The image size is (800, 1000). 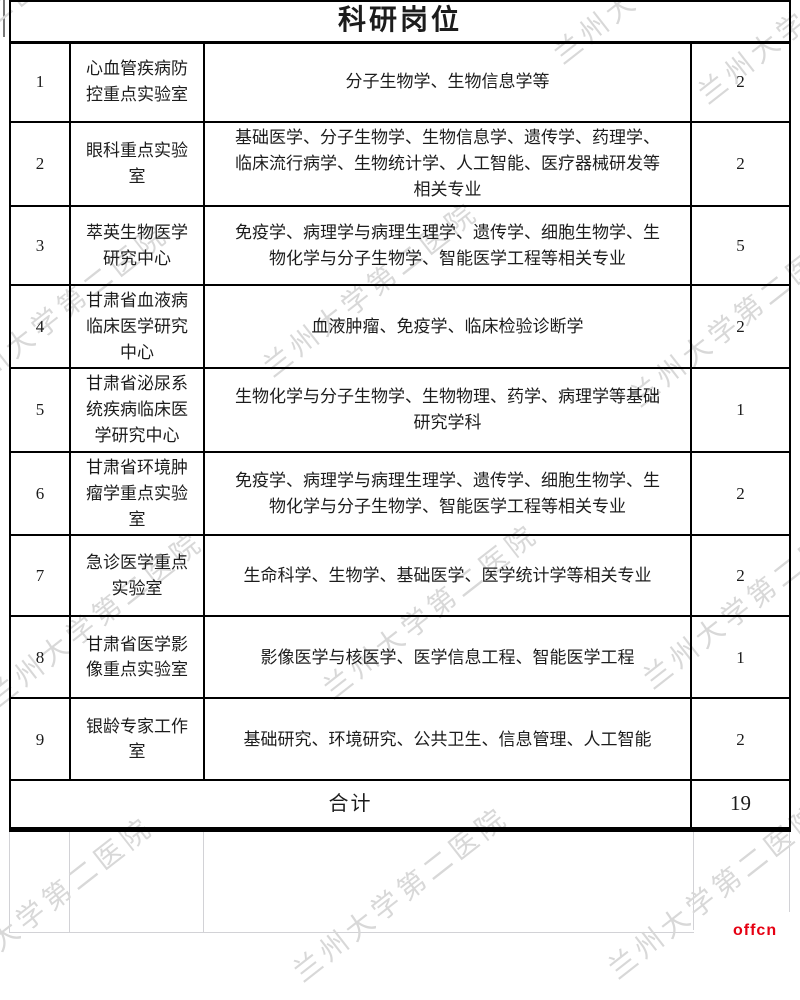 I want to click on table-title-row: 科研岗位, so click(x=400, y=22).